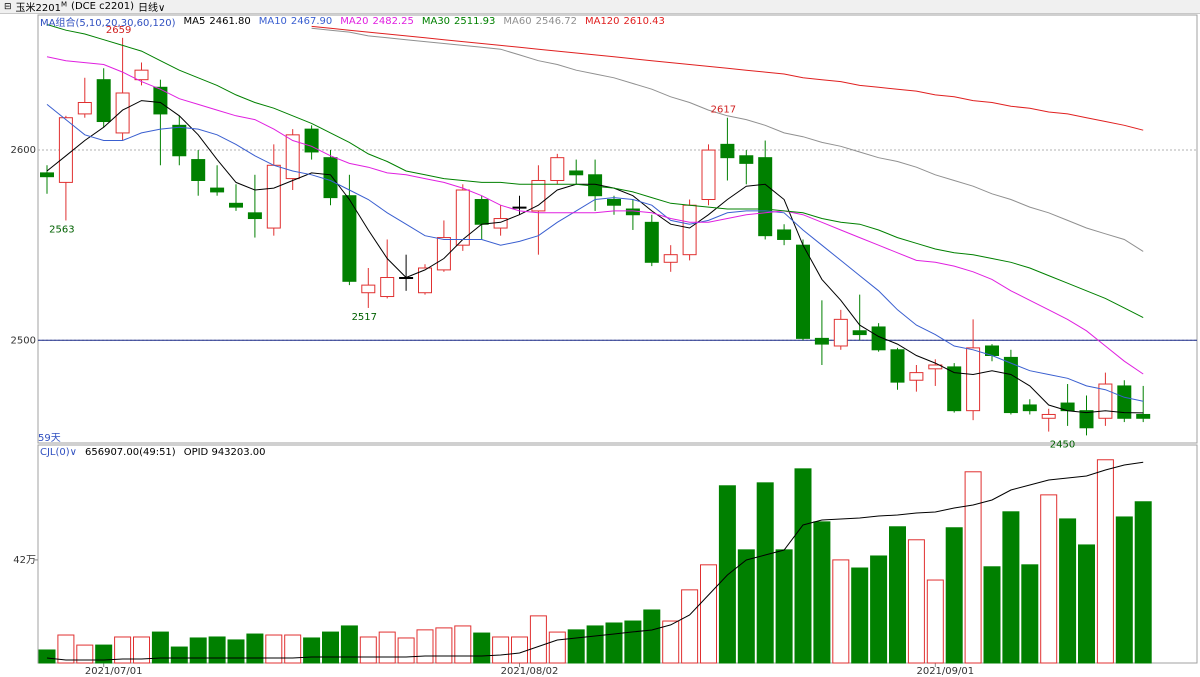 This screenshot has width=1200, height=677. I want to click on legend-item: MA20 2482.25, so click(377, 21).